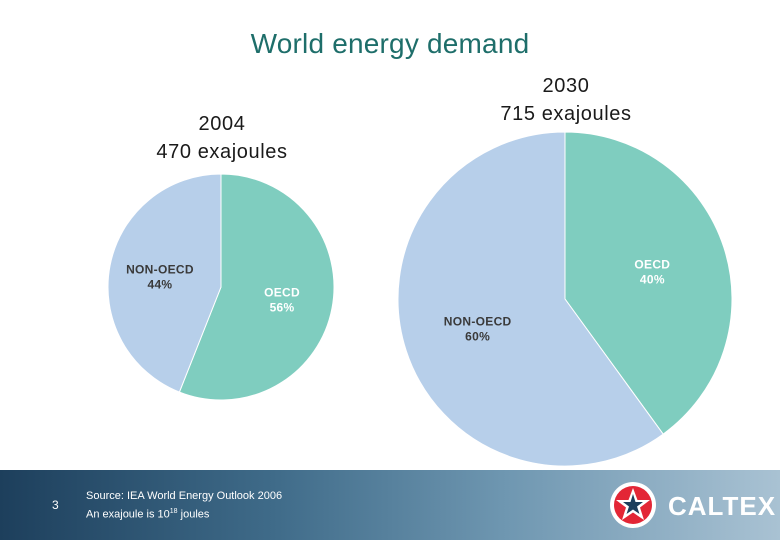 This screenshot has width=780, height=540. Describe the element at coordinates (652, 265) in the screenshot. I see `pie-2030-label-oecd: OECD` at that location.